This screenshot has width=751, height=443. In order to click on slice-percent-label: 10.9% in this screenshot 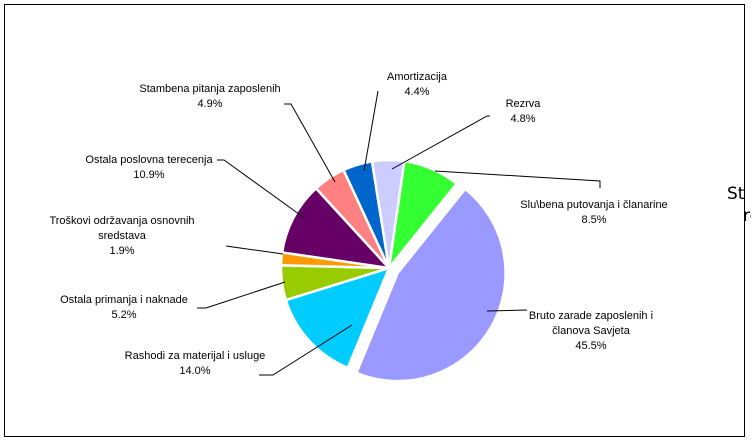, I will do `click(148, 175)`.